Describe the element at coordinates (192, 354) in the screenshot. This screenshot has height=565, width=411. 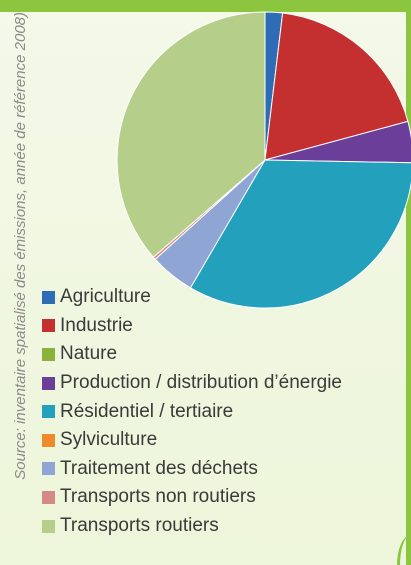
I see `legend-item: Nature` at that location.